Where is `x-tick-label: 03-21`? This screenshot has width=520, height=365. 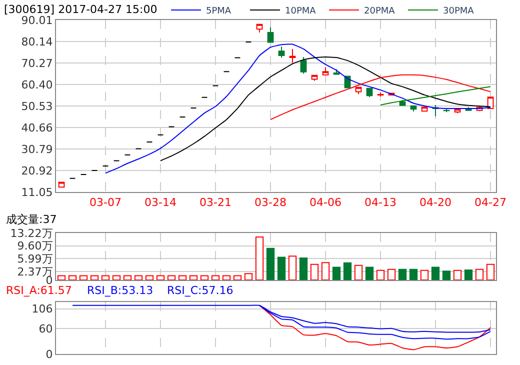 x-tick-label: 03-21 is located at coordinates (216, 203).